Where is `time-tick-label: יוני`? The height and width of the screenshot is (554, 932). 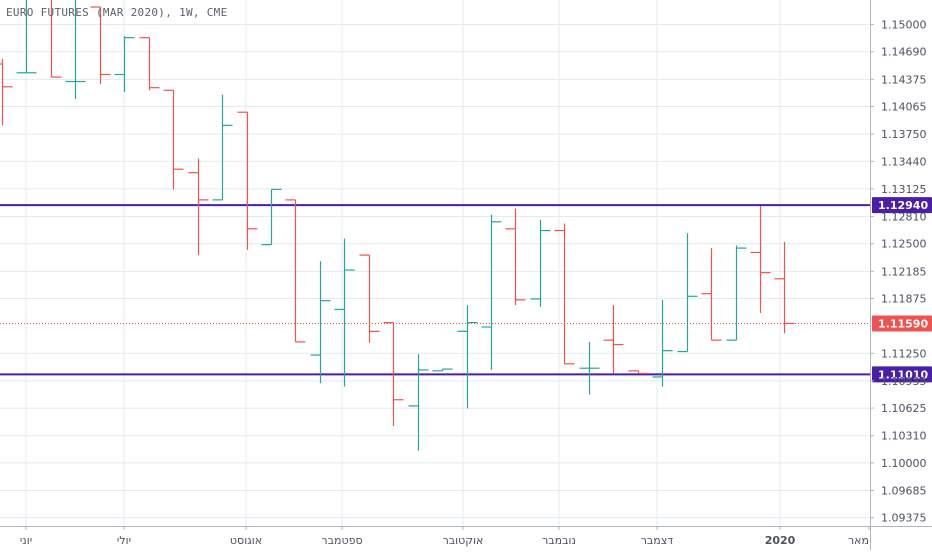 time-tick-label: יוני is located at coordinates (26, 540).